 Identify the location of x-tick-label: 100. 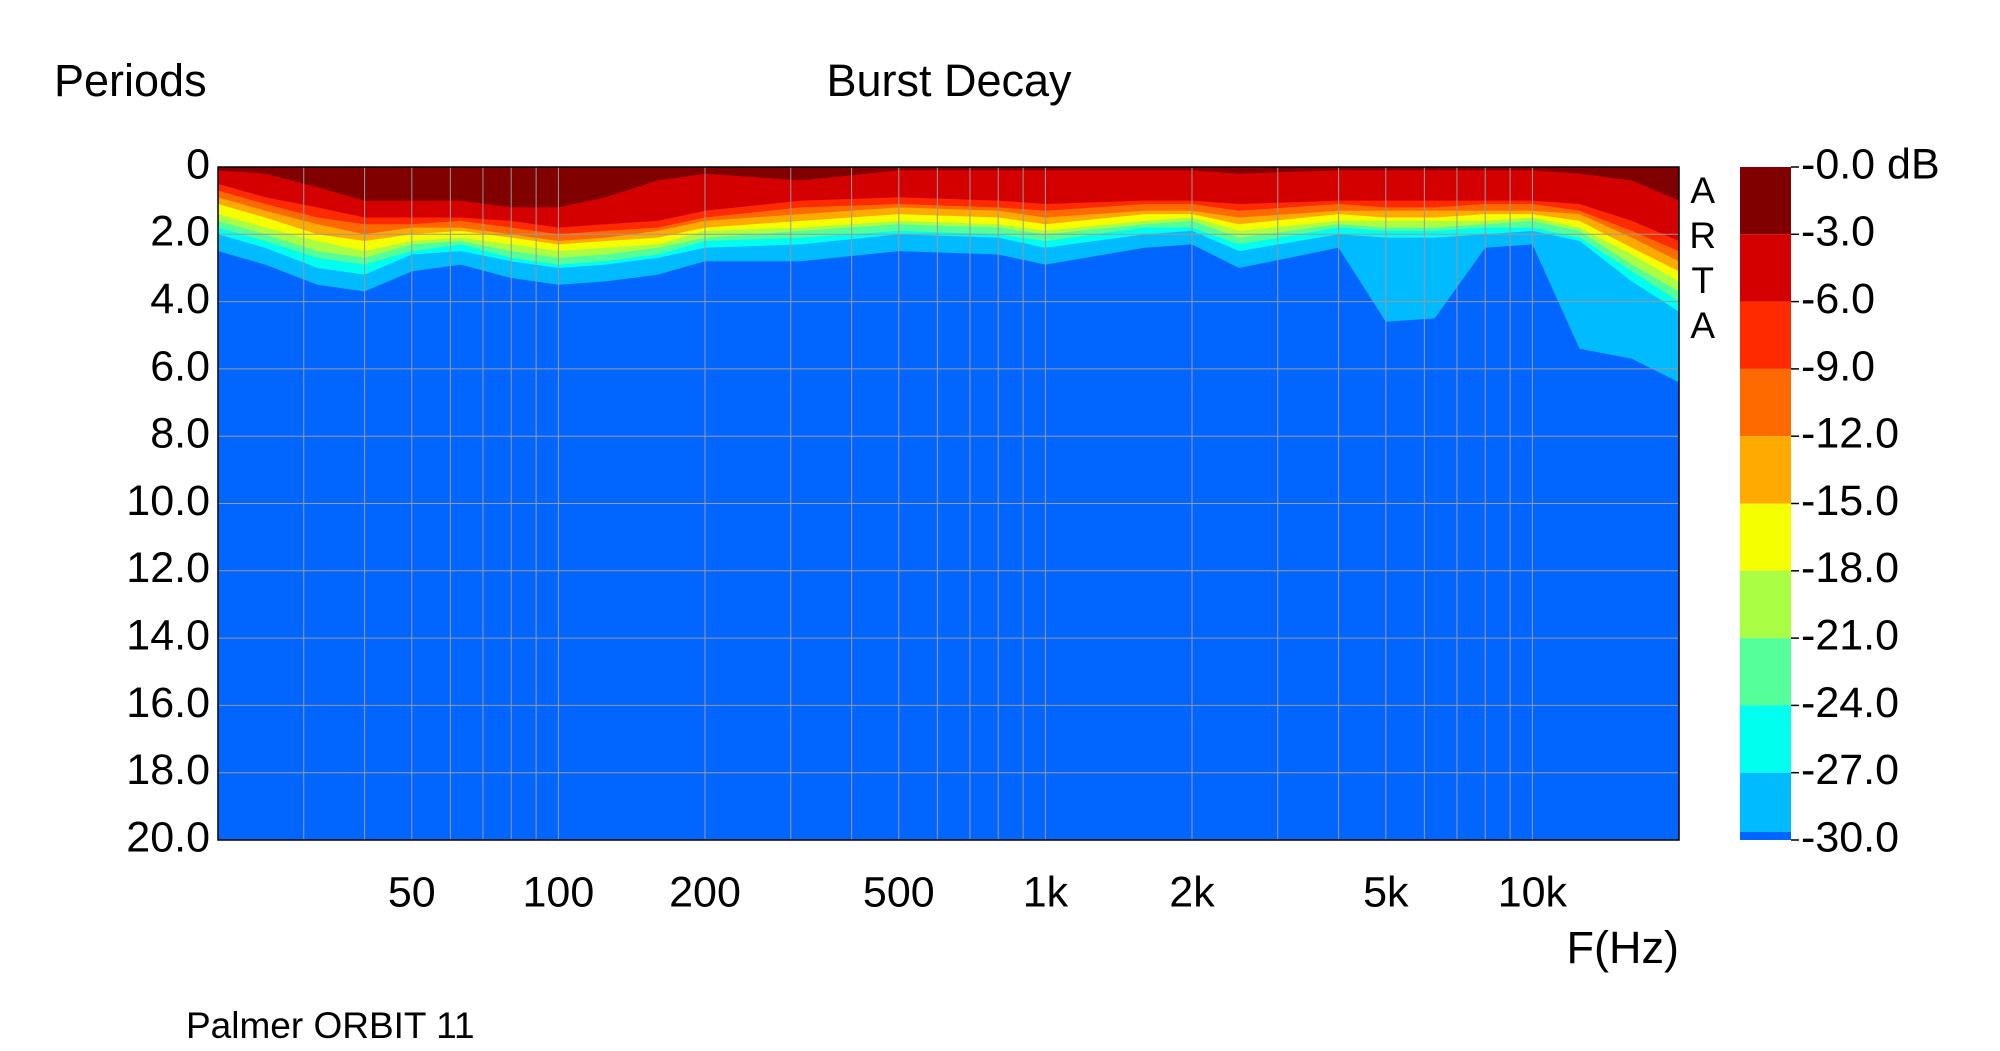
(559, 892).